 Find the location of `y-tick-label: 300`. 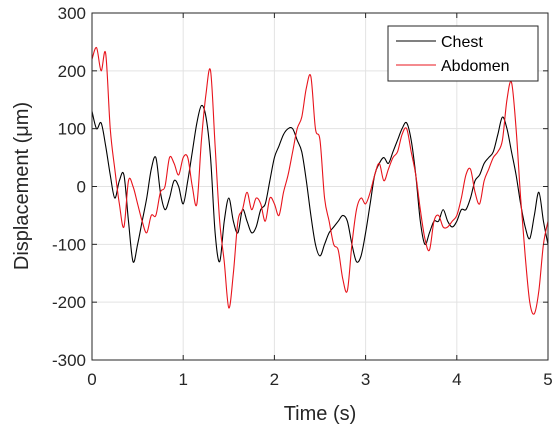

y-tick-label: 300 is located at coordinates (72, 13).